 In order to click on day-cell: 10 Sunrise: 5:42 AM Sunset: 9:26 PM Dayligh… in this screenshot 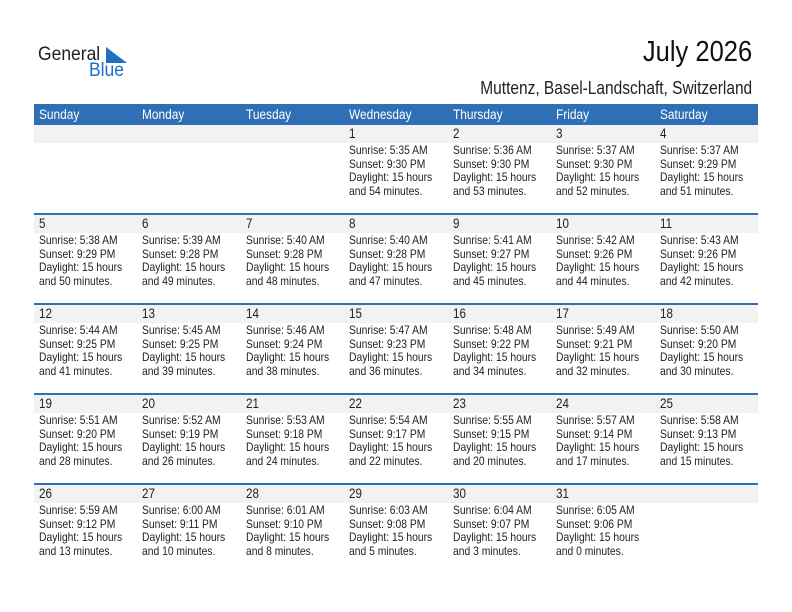, I will do `click(602, 260)`.